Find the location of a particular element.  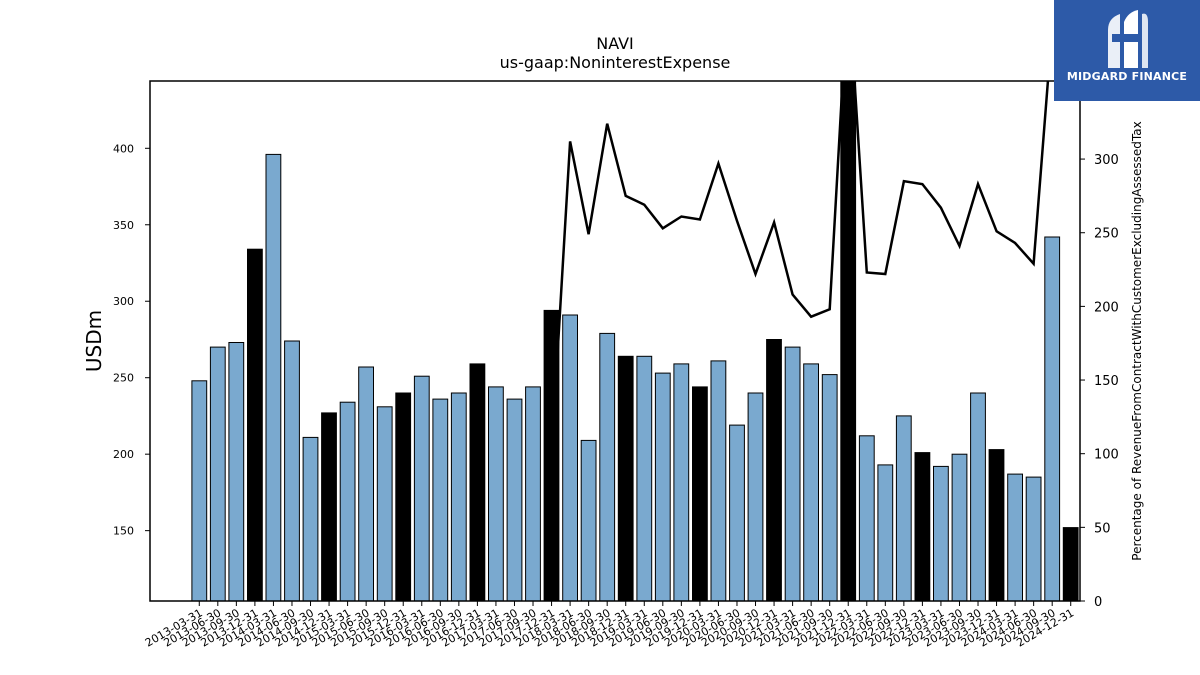

y-axis-label: USDm is located at coordinates (94, 341).